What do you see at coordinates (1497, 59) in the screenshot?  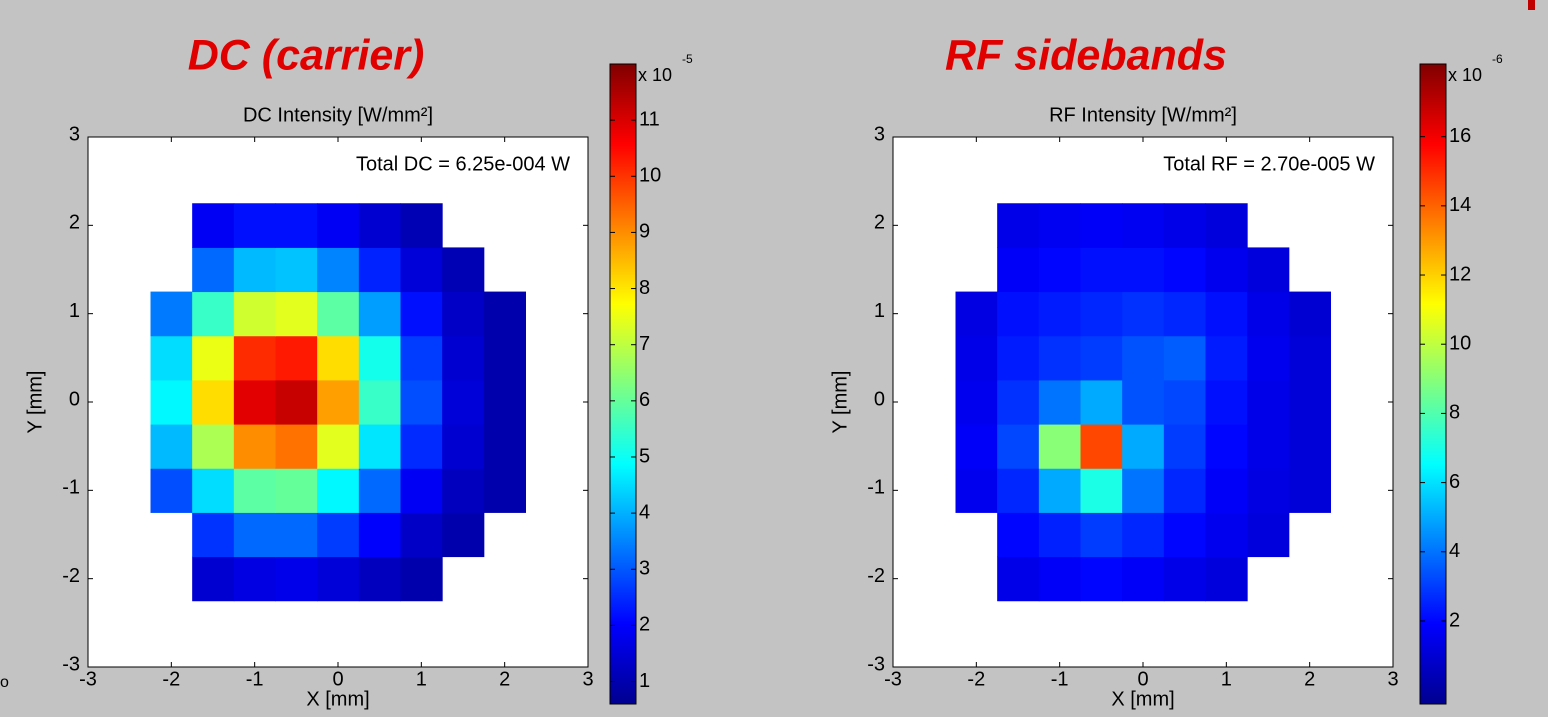 I see `colorbar-exponent: -6` at bounding box center [1497, 59].